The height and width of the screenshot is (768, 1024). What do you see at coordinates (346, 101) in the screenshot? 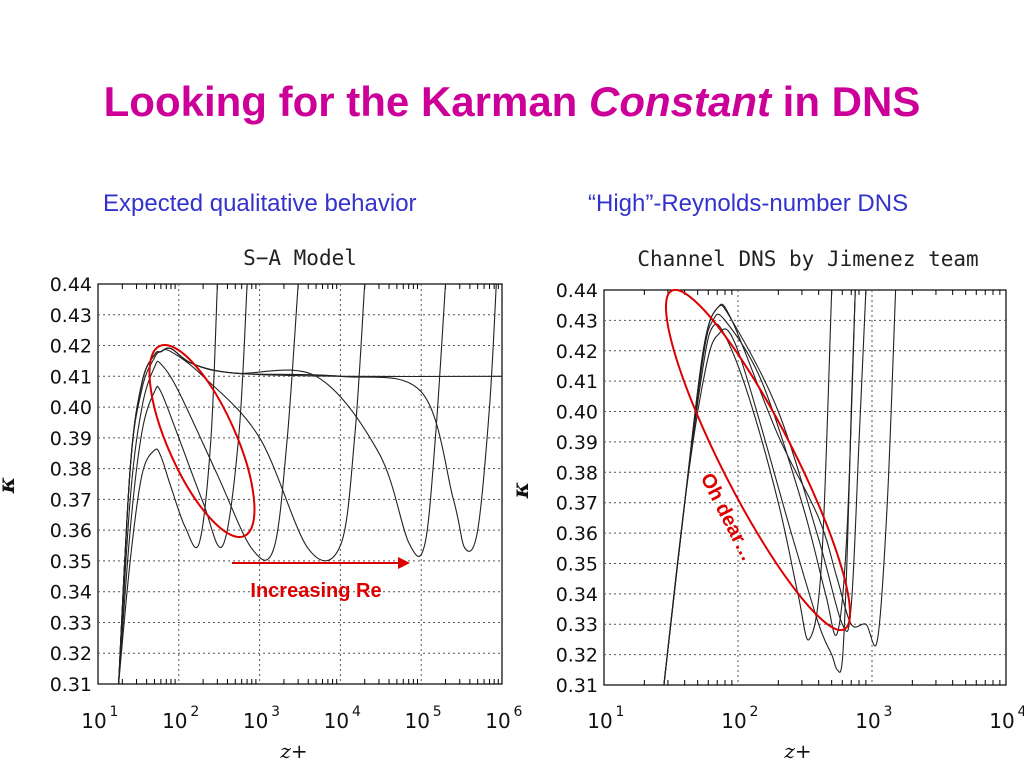
I see `title-part1: Looking for the Karman` at bounding box center [346, 101].